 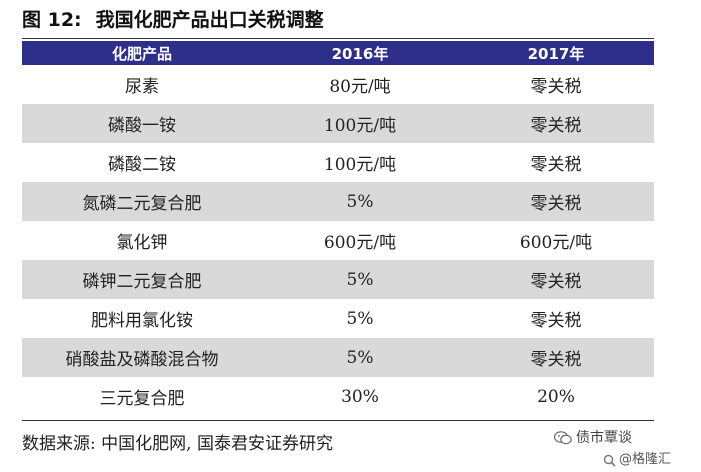 What do you see at coordinates (338, 420) in the screenshot?
I see `bottom-rule` at bounding box center [338, 420].